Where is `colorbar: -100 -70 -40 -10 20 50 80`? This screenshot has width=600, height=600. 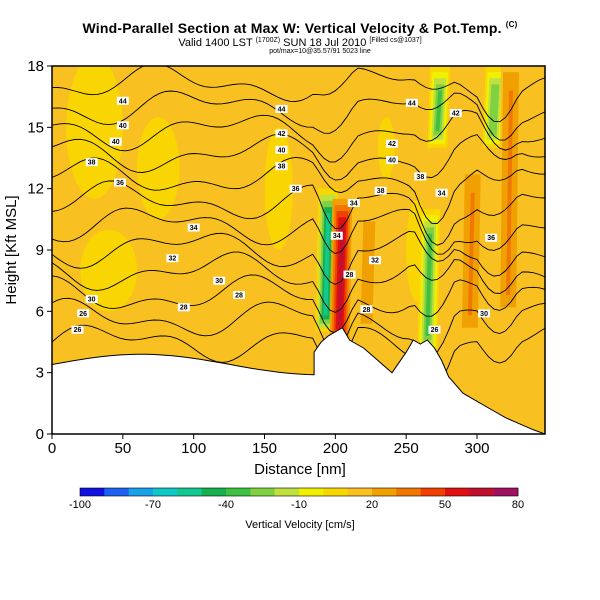 colorbar: -100 -70 -40 -10 20 50 80 is located at coordinates (296, 499).